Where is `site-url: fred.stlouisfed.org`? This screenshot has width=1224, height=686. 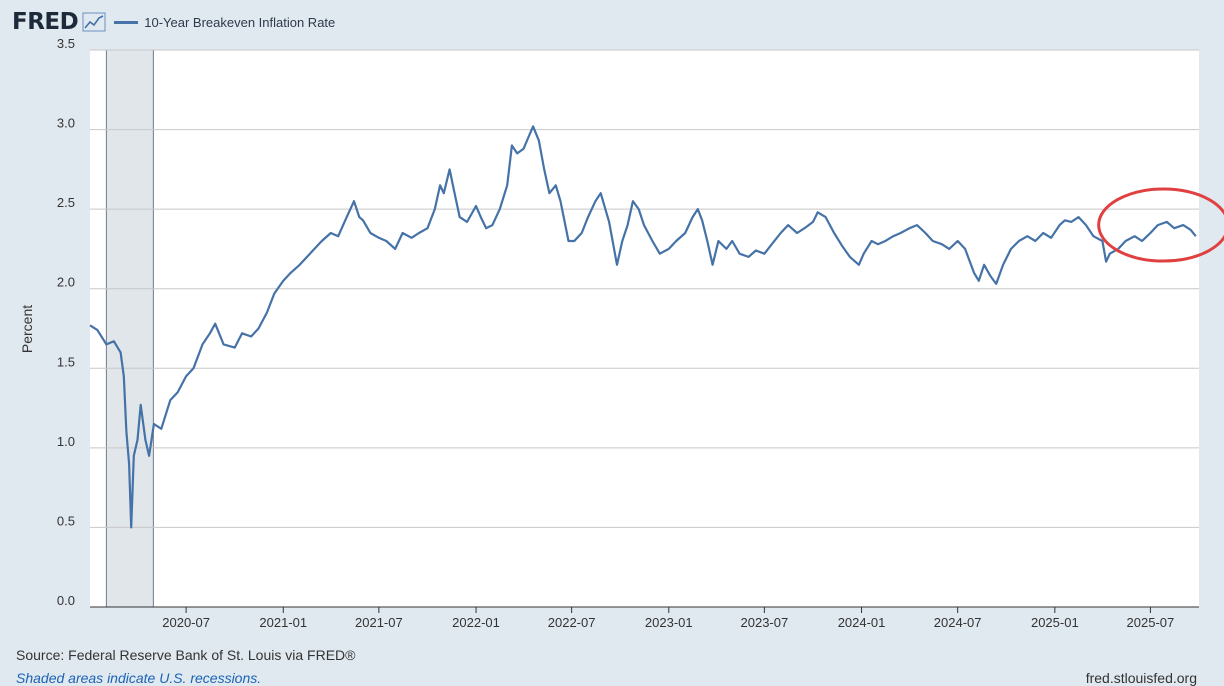 site-url: fred.stlouisfed.org is located at coordinates (1141, 678).